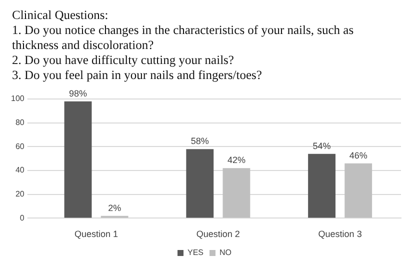 This screenshot has height=279, width=417. What do you see at coordinates (22, 217) in the screenshot?
I see `y-tick-label: 0` at bounding box center [22, 217].